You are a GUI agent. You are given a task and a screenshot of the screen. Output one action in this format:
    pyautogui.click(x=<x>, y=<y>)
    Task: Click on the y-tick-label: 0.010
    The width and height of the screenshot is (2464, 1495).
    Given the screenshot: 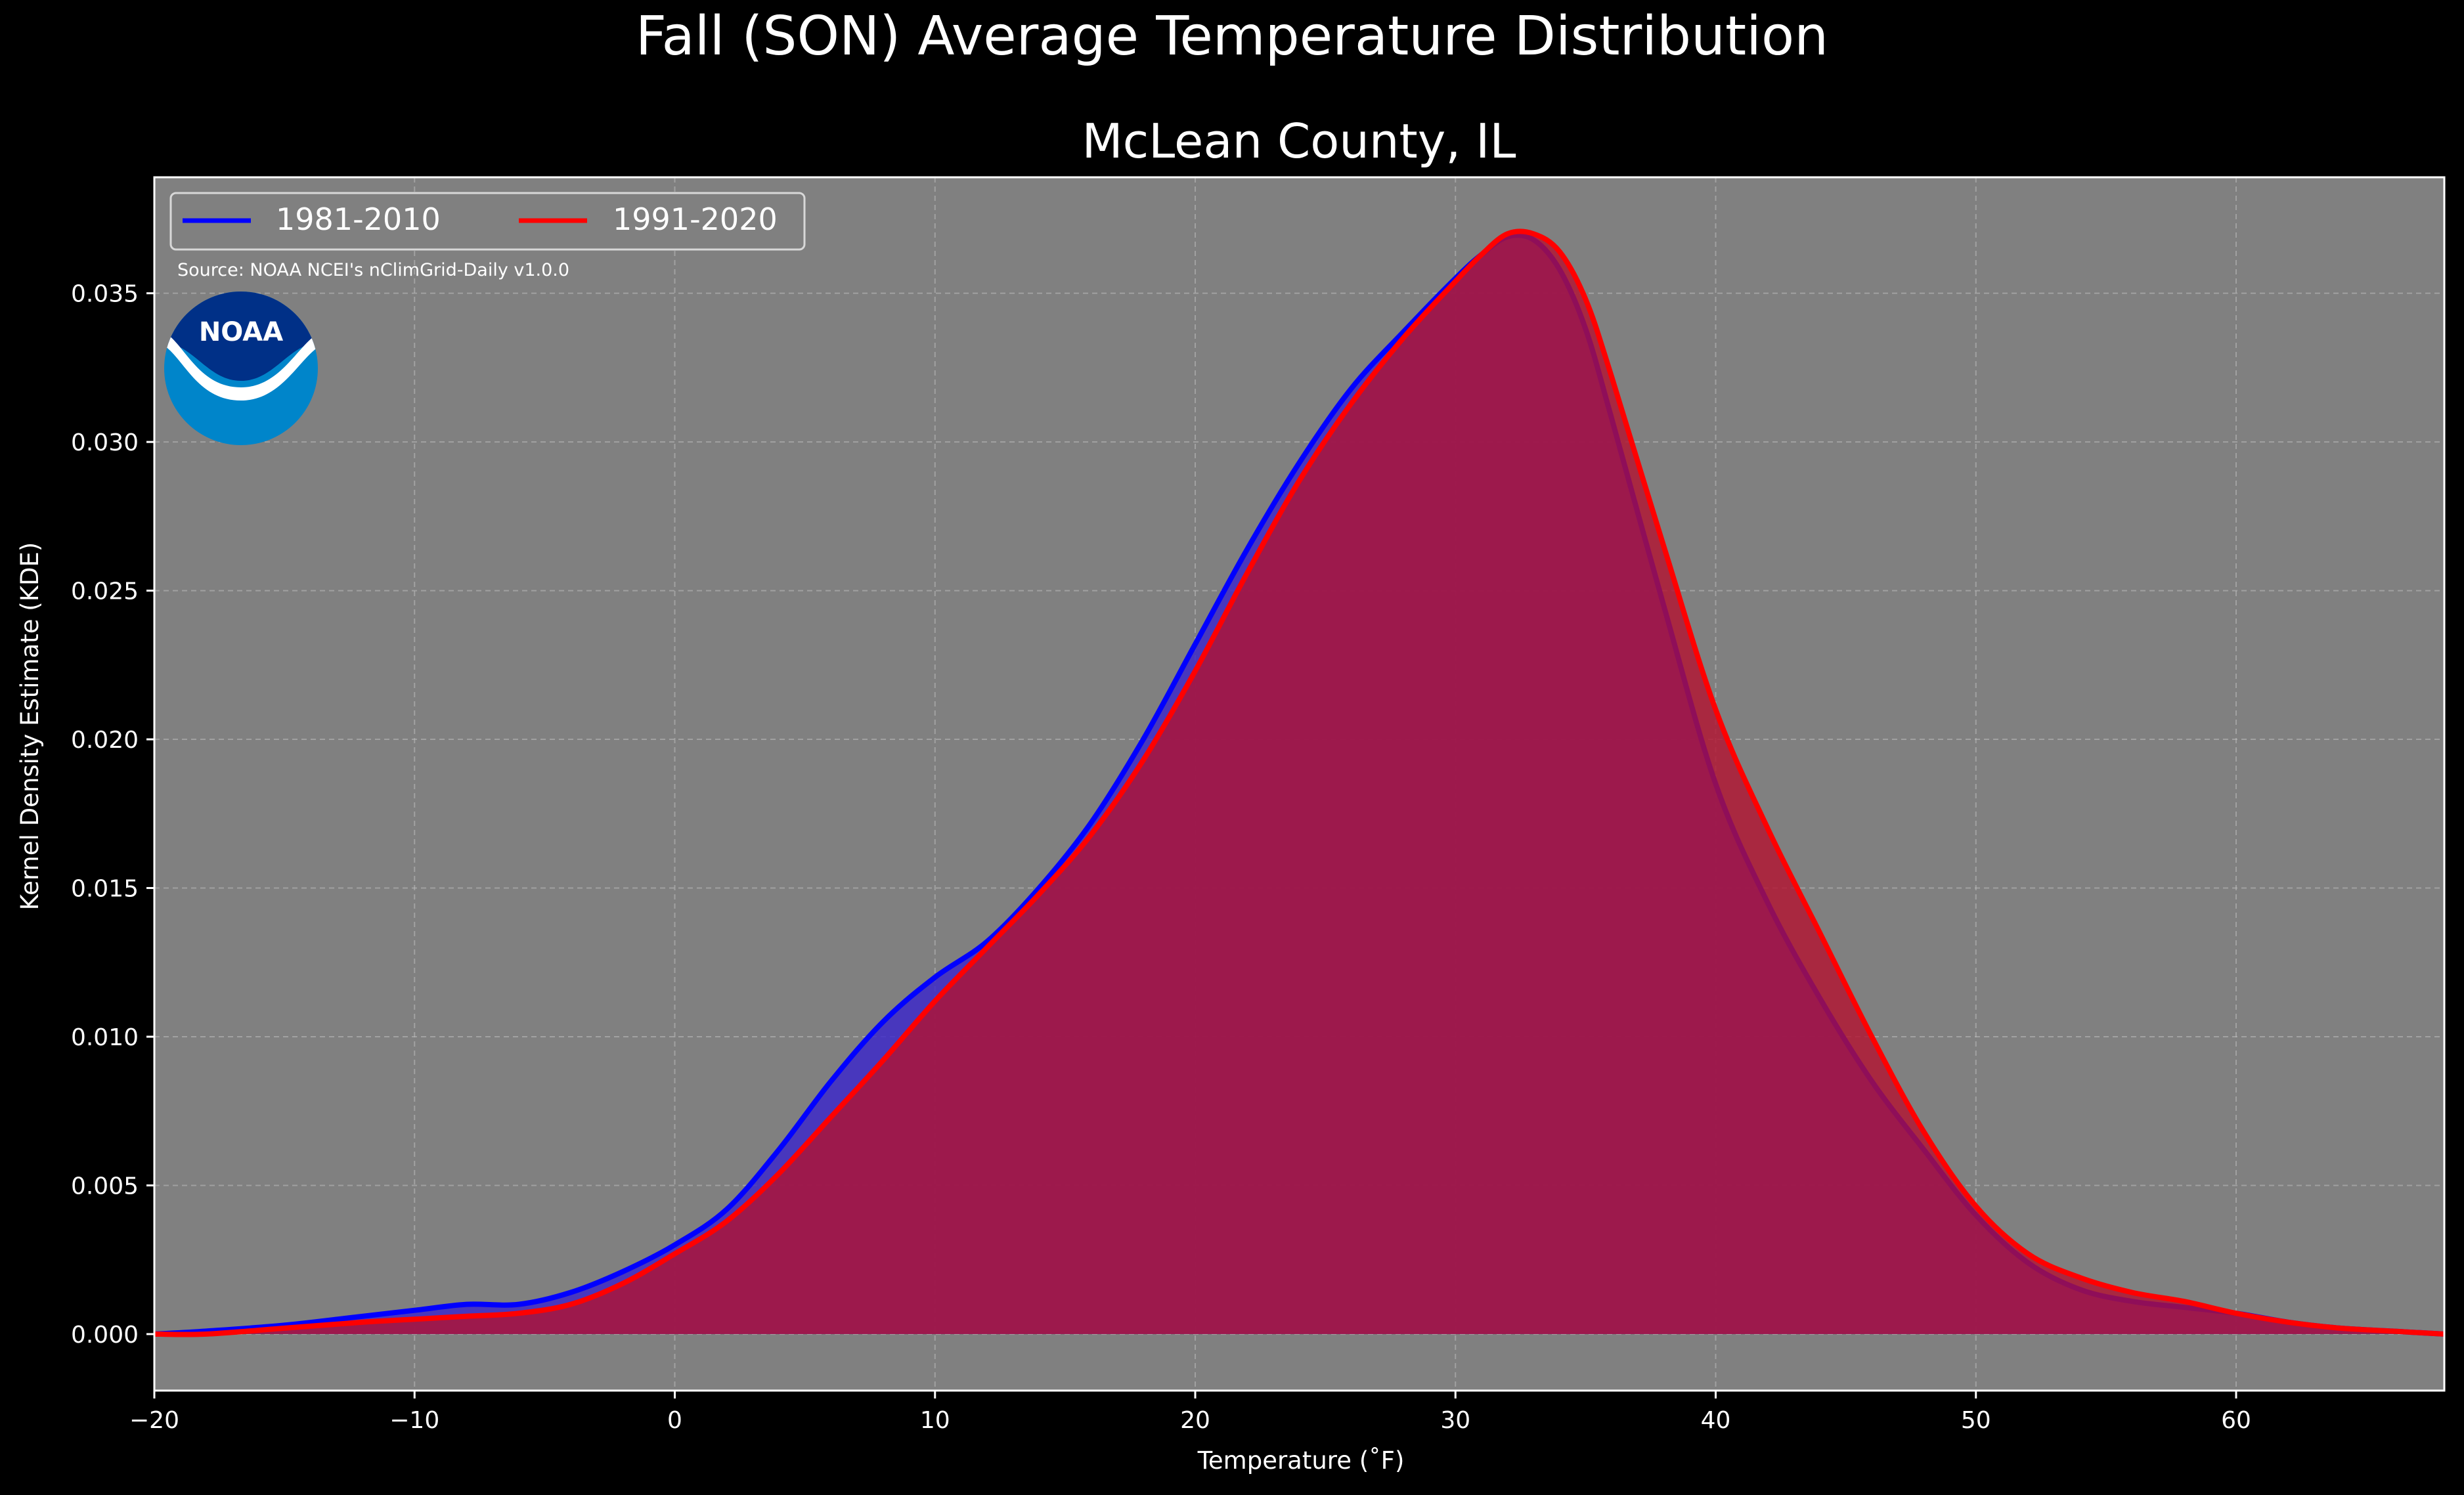 What is the action you would take?
    pyautogui.click(x=105, y=1037)
    